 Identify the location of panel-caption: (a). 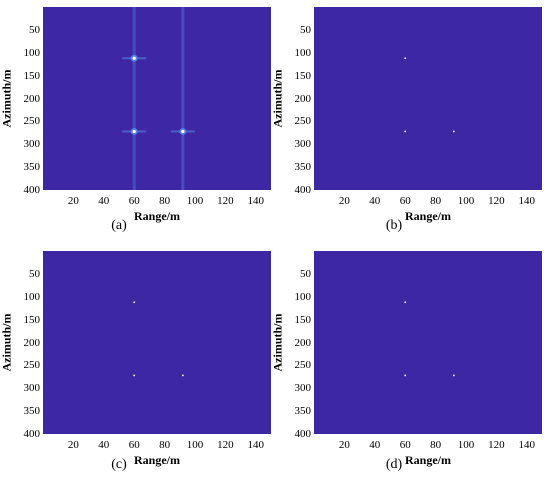
(119, 225).